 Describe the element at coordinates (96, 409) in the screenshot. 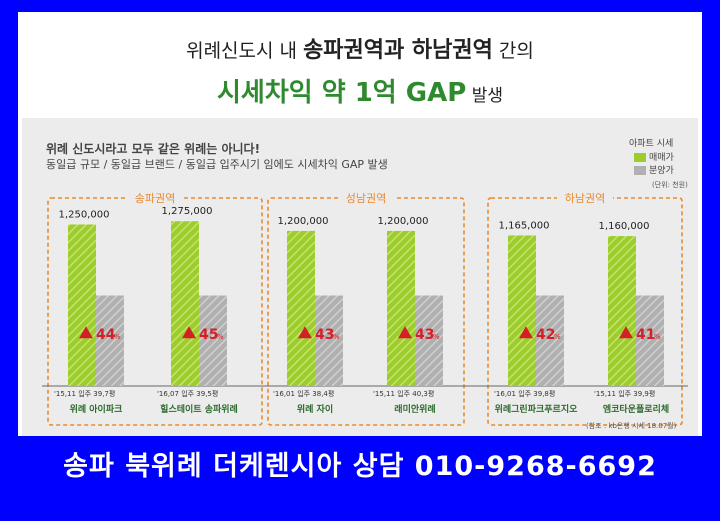

I see `apartment-name: 위례 아이파크` at that location.